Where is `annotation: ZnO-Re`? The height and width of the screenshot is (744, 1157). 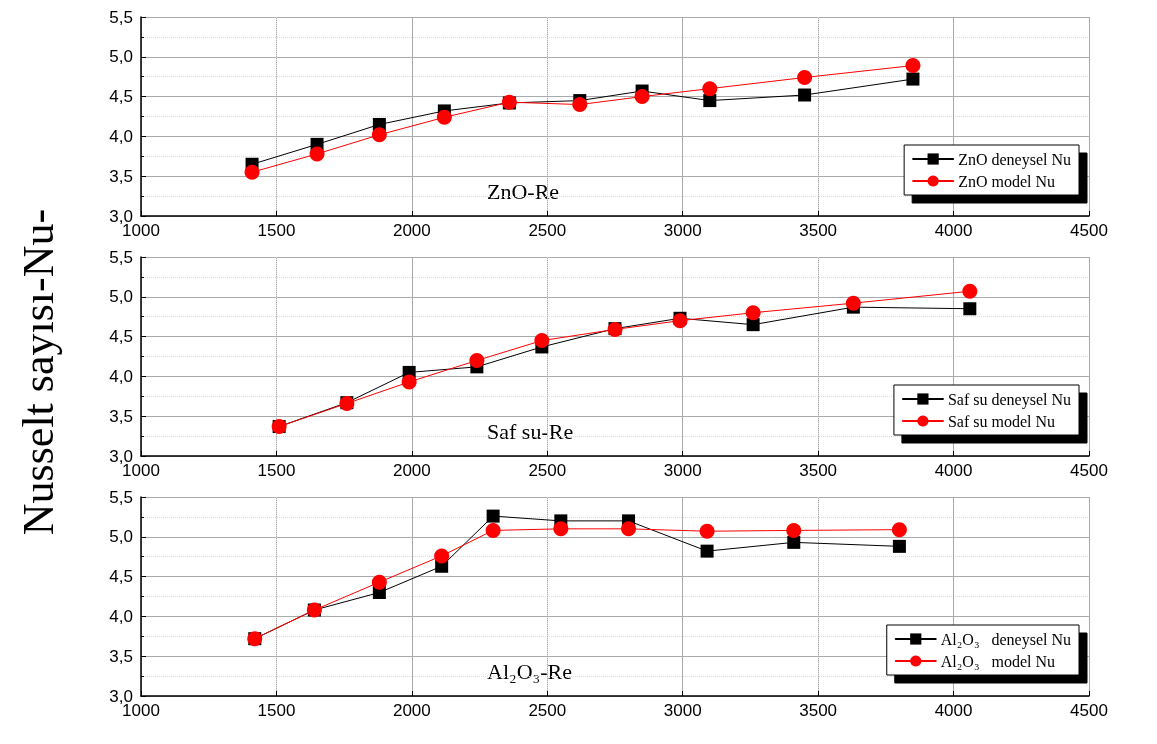
annotation: ZnO-Re is located at coordinates (523, 191).